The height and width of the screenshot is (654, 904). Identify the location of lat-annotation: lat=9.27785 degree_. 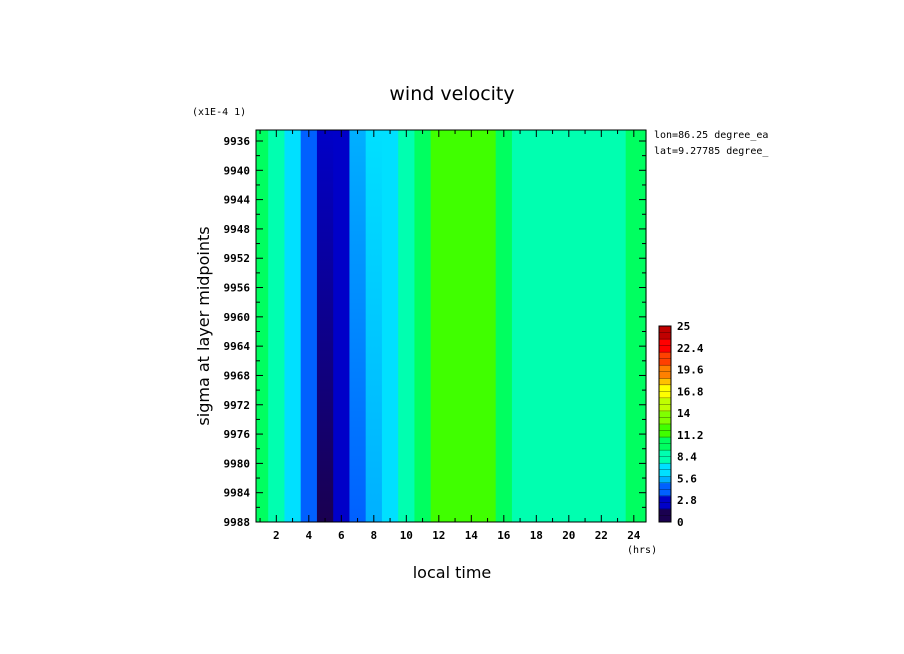
(711, 151).